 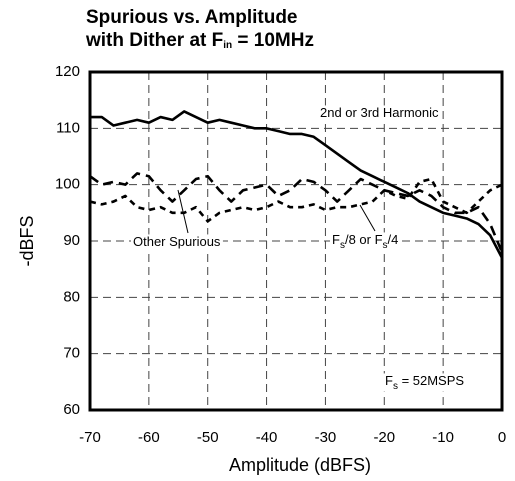 What do you see at coordinates (431, 380) in the screenshot?
I see `text-part: = 52MSPS` at bounding box center [431, 380].